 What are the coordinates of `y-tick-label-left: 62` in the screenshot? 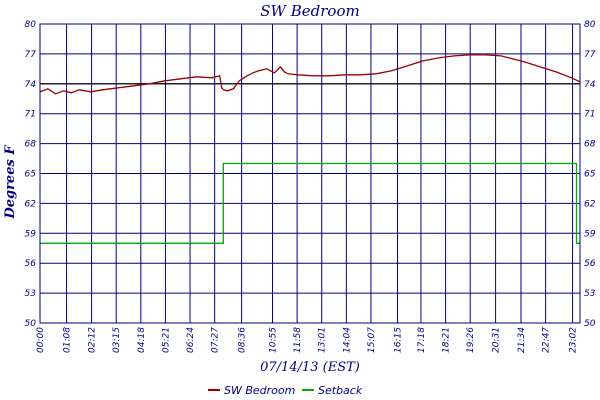 It's located at (31, 204).